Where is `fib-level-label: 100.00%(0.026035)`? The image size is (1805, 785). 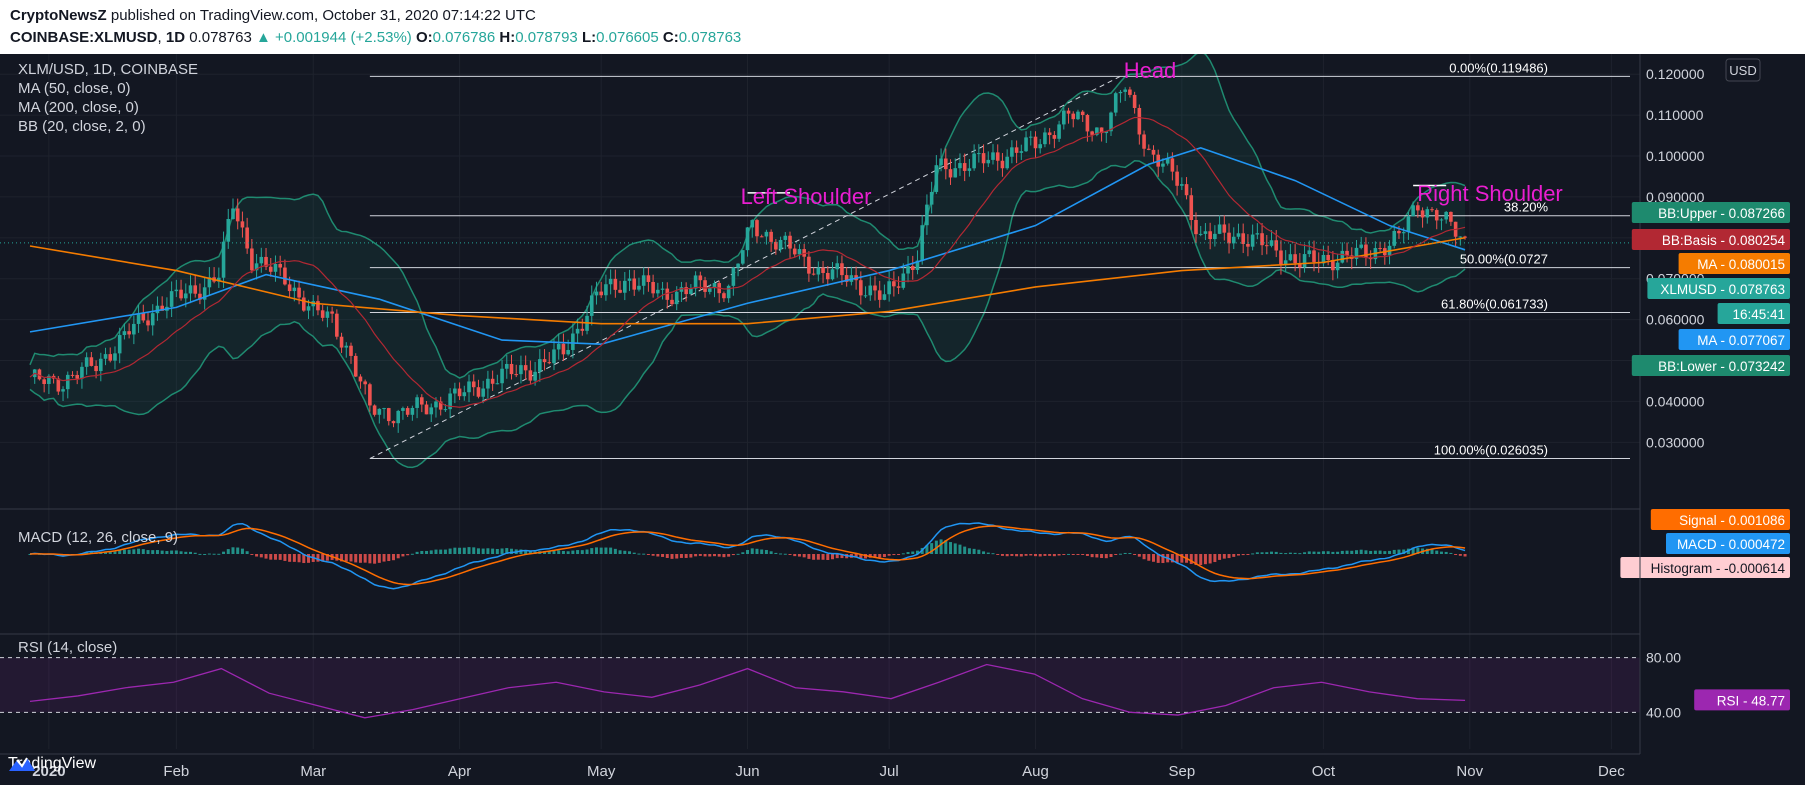 fib-level-label: 100.00%(0.026035) is located at coordinates (1491, 450).